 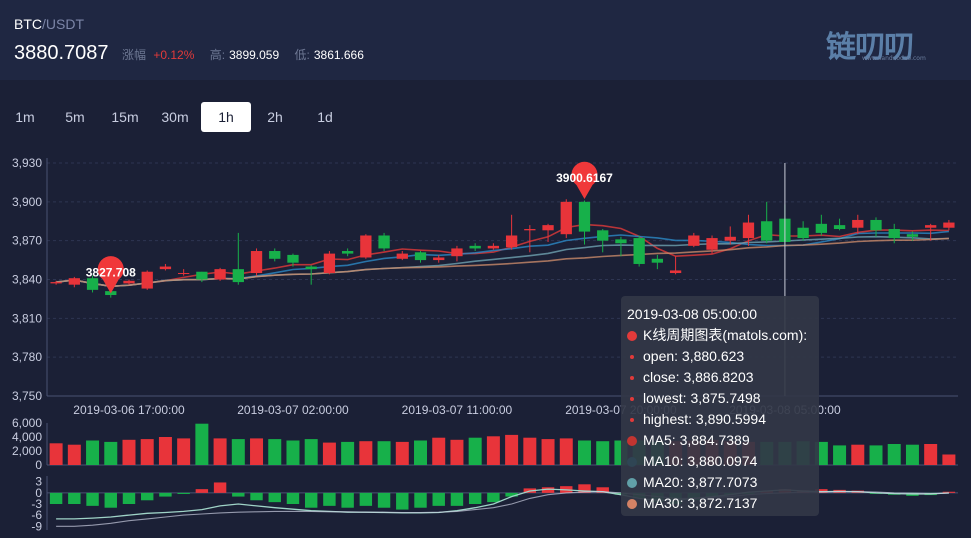 What do you see at coordinates (38, 493) in the screenshot?
I see `macd-tick-label: 0` at bounding box center [38, 493].